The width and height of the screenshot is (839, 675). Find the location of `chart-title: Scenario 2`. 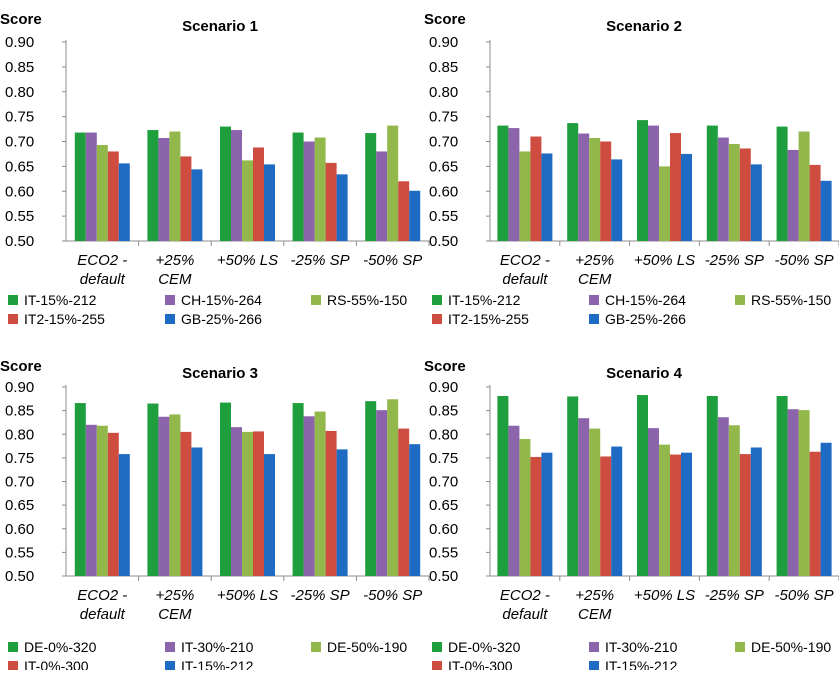

chart-title: Scenario 2 is located at coordinates (644, 26).